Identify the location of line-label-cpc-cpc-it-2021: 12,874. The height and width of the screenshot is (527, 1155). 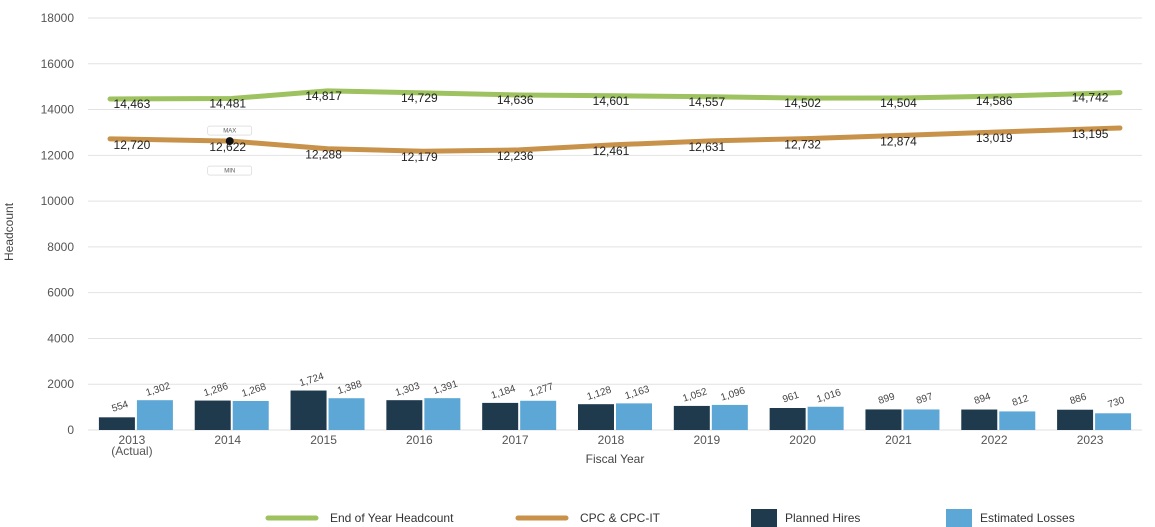
(898, 141).